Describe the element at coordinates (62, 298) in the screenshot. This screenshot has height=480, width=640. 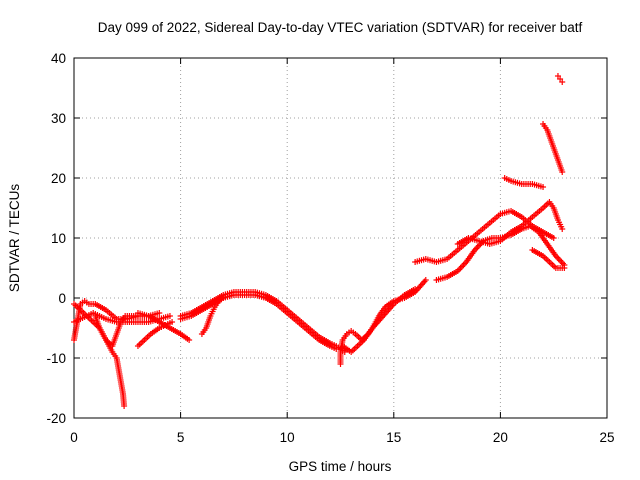
I see `y-tick-label: 0` at that location.